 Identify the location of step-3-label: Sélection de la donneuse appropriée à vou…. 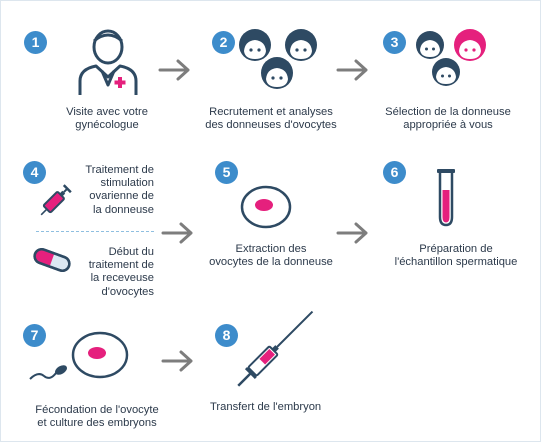
(448, 119).